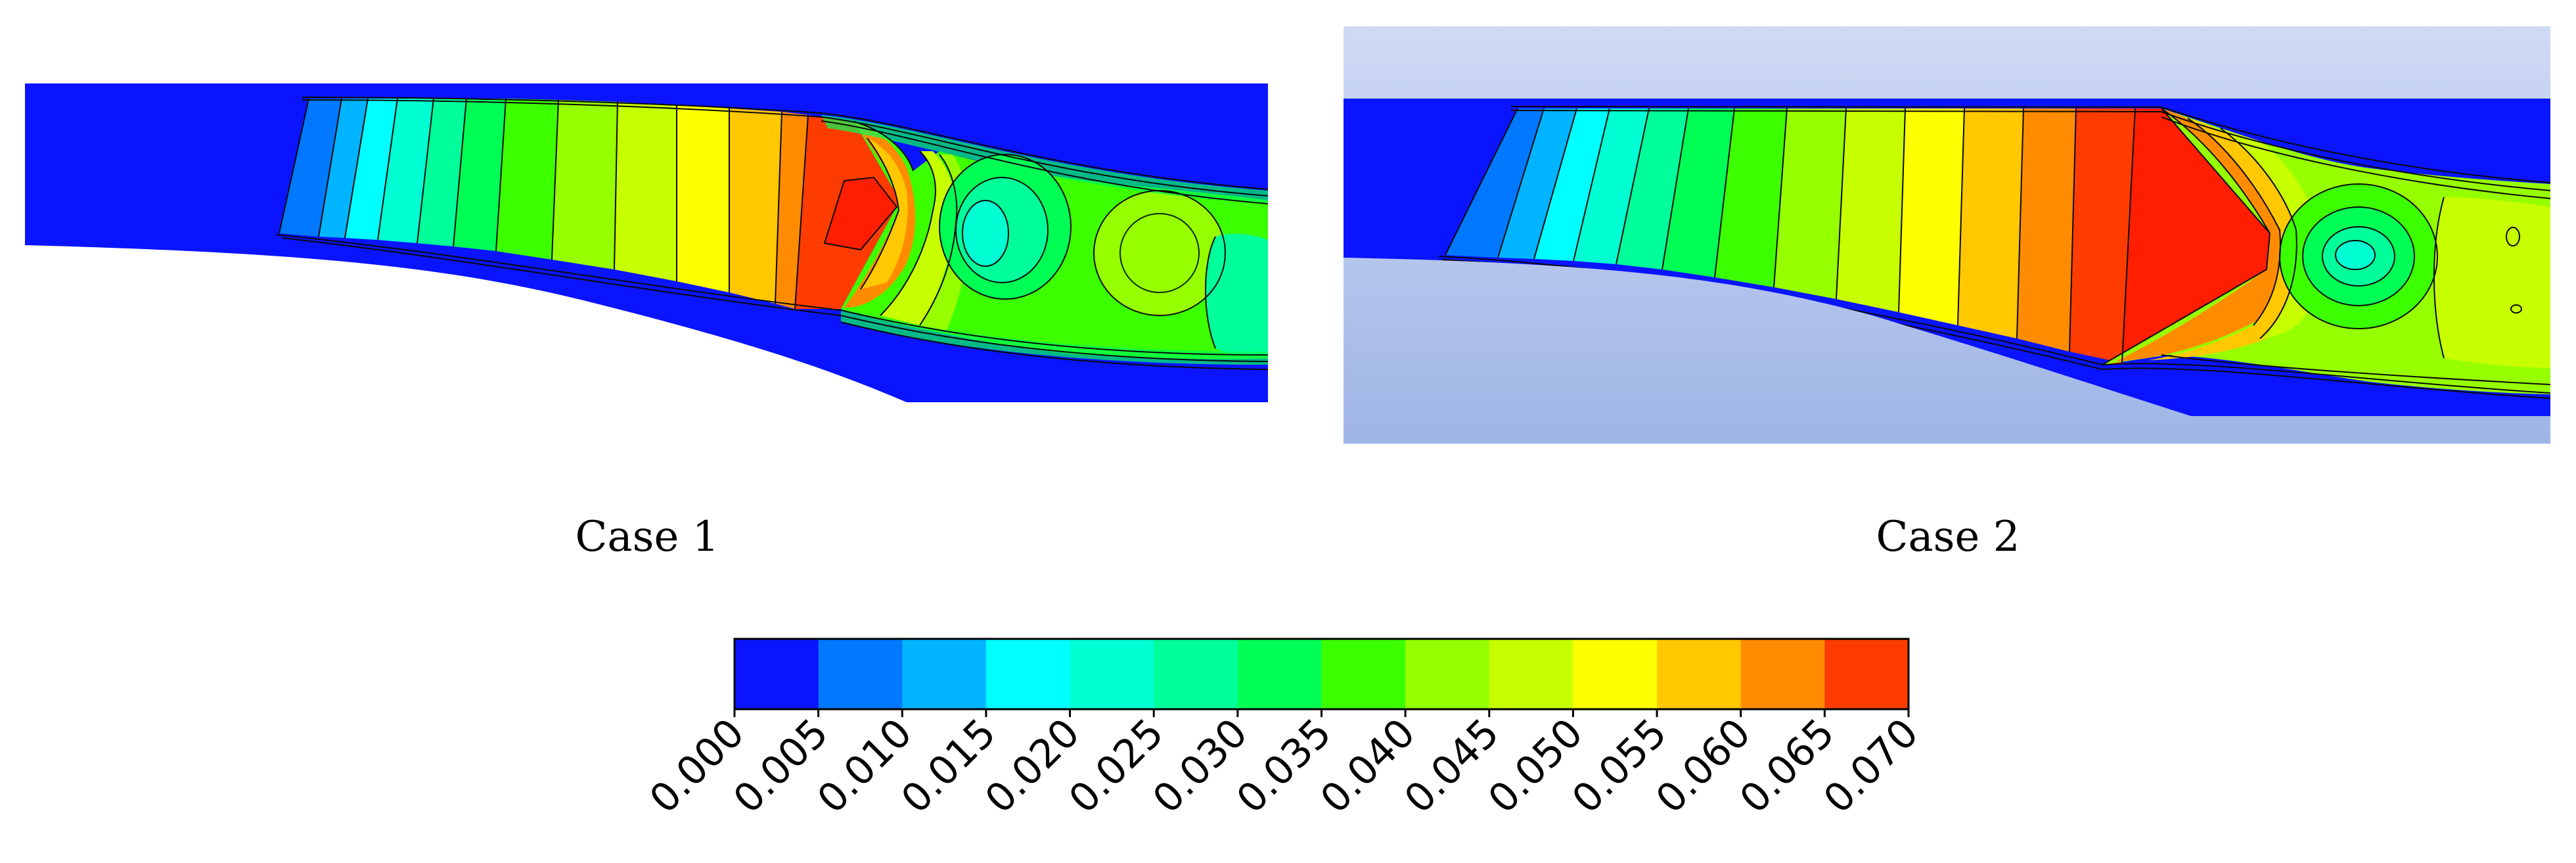 This screenshot has height=863, width=2576. Describe the element at coordinates (1116, 766) in the screenshot. I see `colorbar-tick-label: 0.025` at that location.